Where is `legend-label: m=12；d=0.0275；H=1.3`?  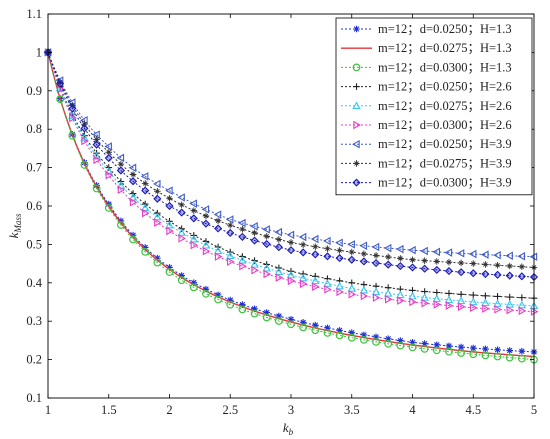
legend-label: m=12；d=0.0275；H=1.3 is located at coordinates (445, 48).